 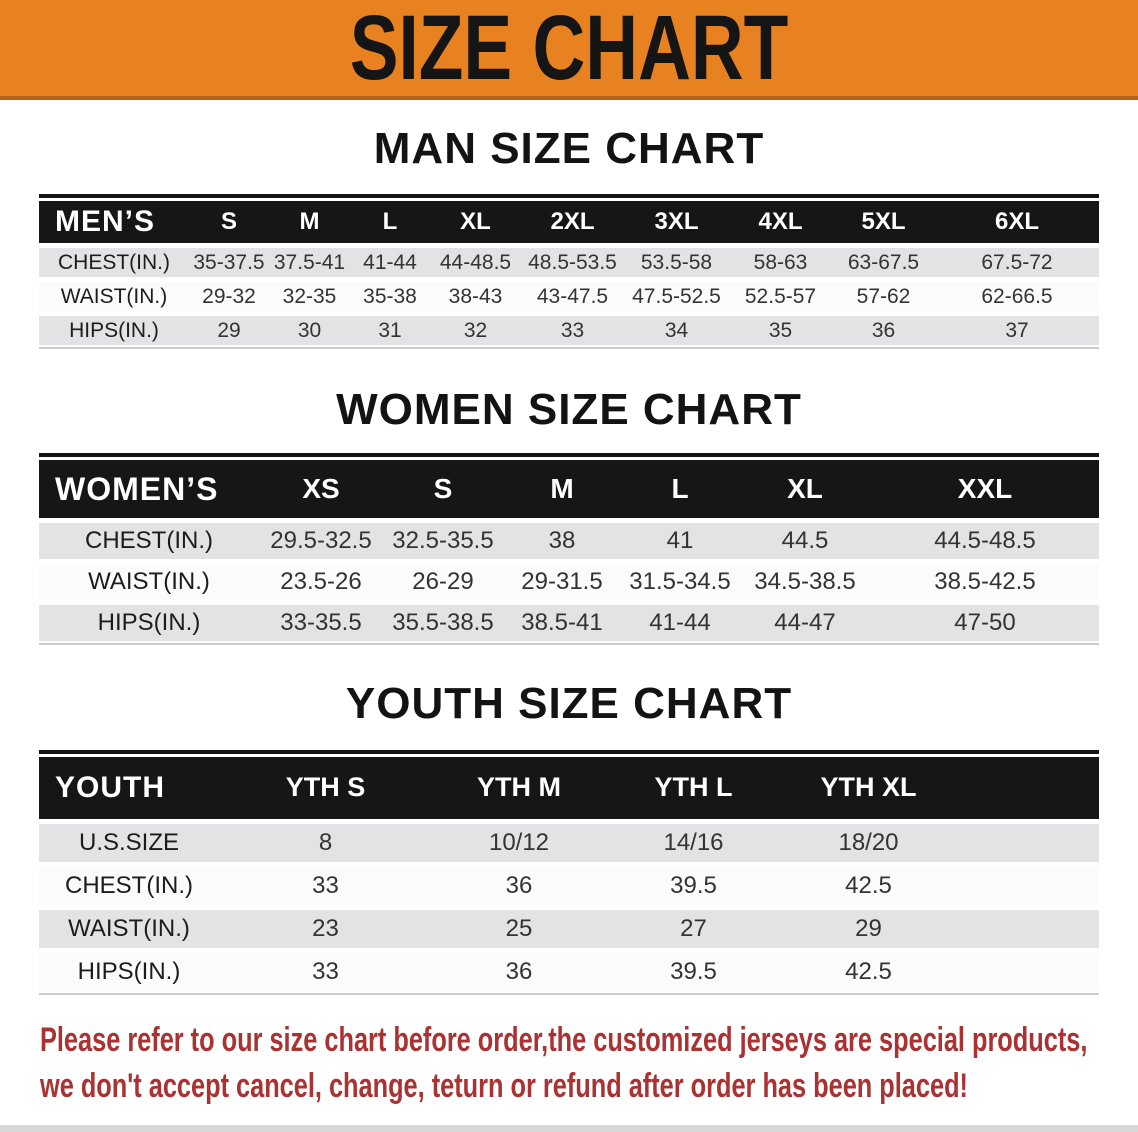 What do you see at coordinates (321, 623) in the screenshot?
I see `cell: 33-35.5` at bounding box center [321, 623].